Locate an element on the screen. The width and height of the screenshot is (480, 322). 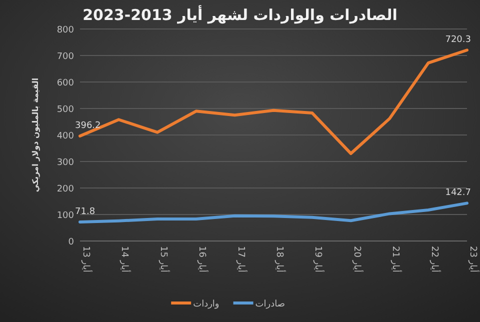
x-tick-label: أيار 13 is located at coordinates (86, 259).